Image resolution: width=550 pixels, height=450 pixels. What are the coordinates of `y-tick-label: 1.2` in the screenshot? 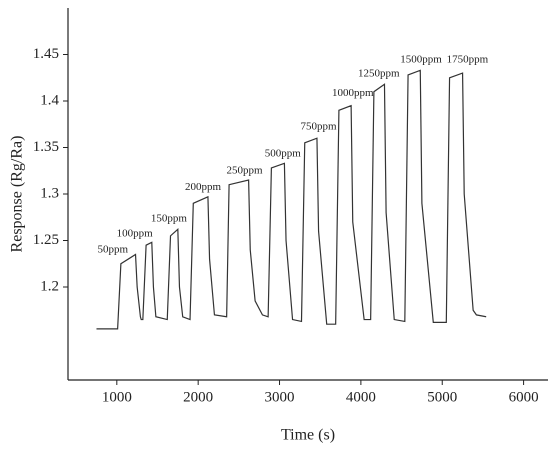 It's located at (49, 286).